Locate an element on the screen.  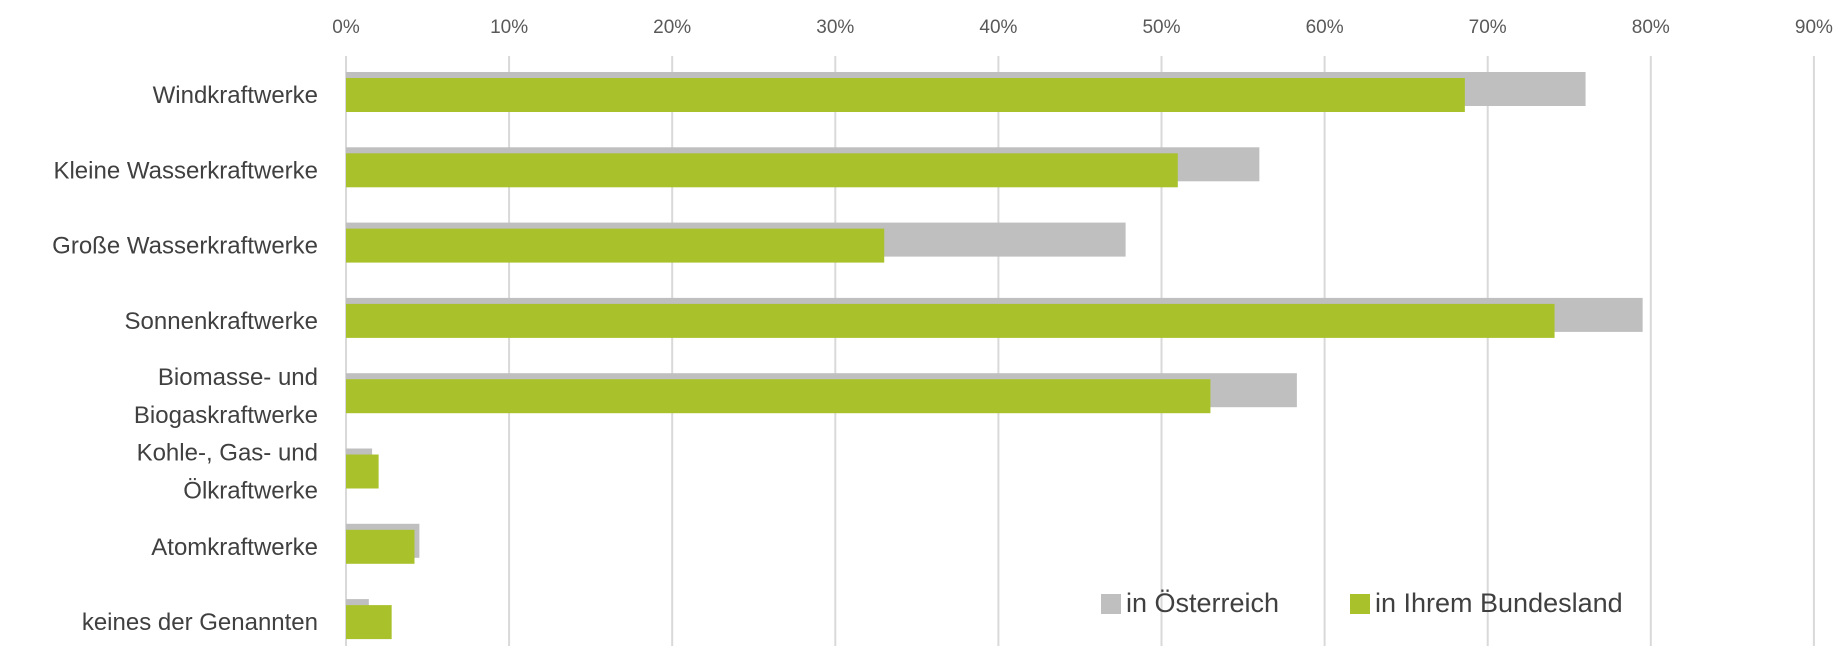
category-label: keines der Genannten is located at coordinates (200, 622).